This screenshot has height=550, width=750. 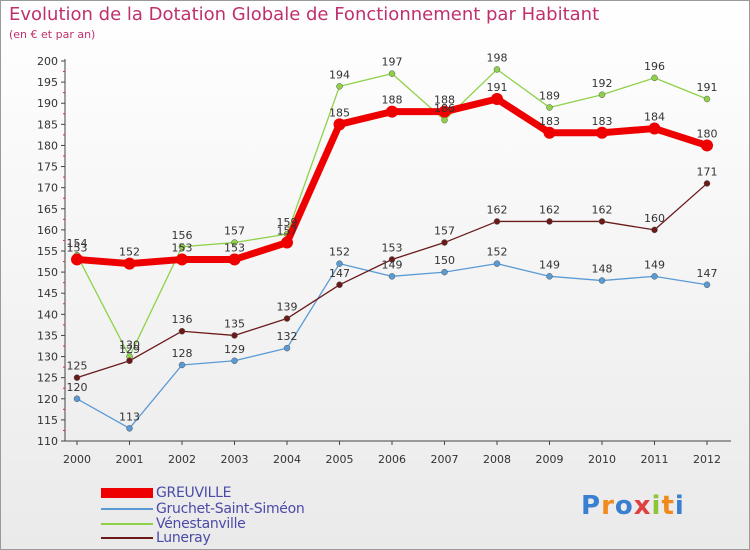 What do you see at coordinates (497, 57) in the screenshot?
I see `data-label: 198` at bounding box center [497, 57].